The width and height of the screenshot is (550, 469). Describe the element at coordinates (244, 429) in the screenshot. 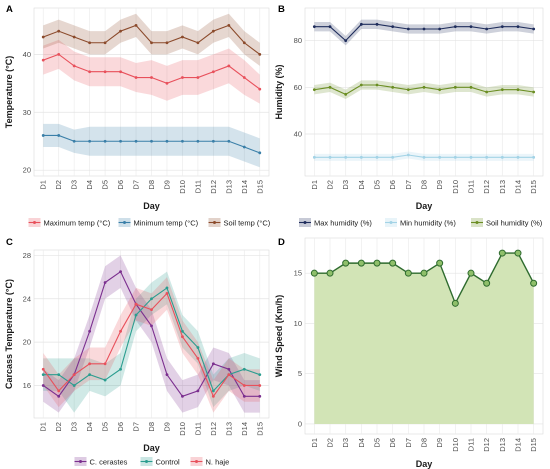

I see `x-tick-label: D14` at that location.